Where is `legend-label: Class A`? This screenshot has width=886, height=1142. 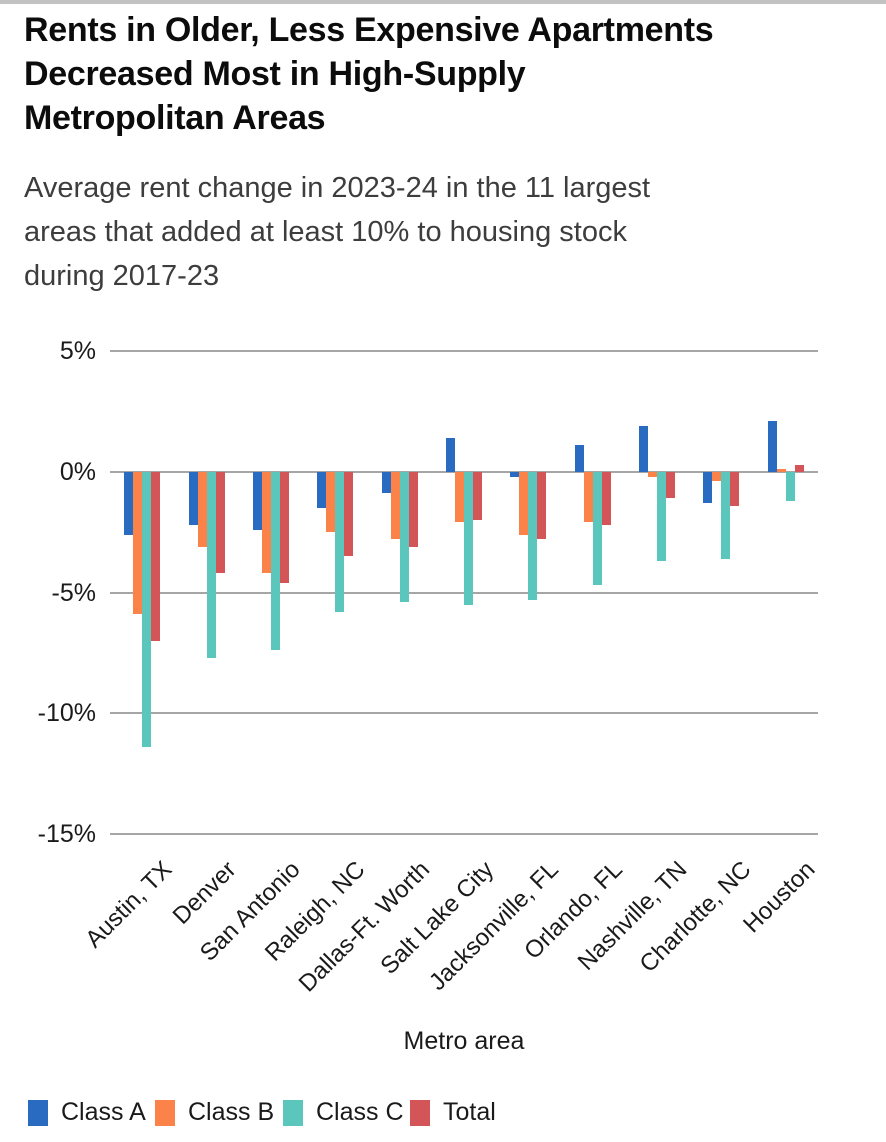
legend-label: Class A is located at coordinates (103, 1112).